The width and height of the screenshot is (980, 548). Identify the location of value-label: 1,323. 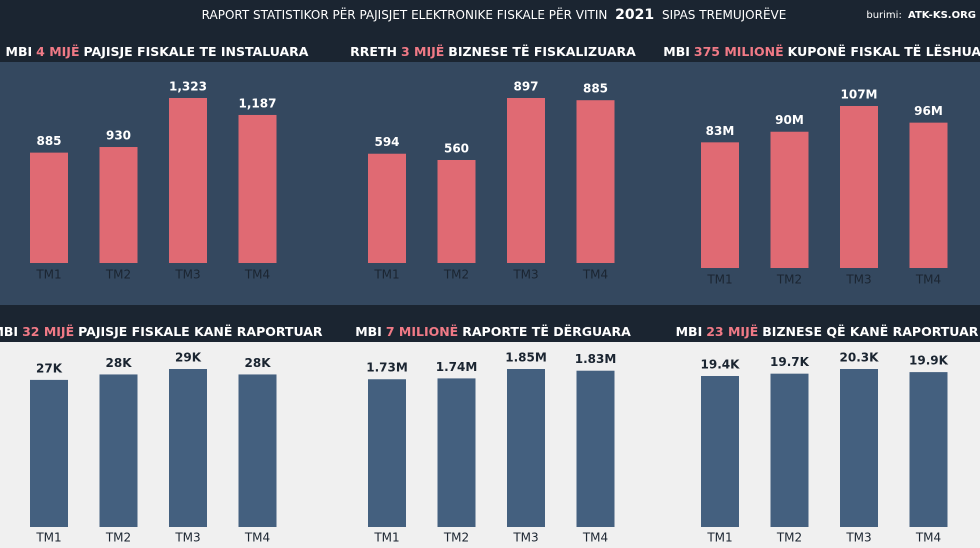
(188, 87).